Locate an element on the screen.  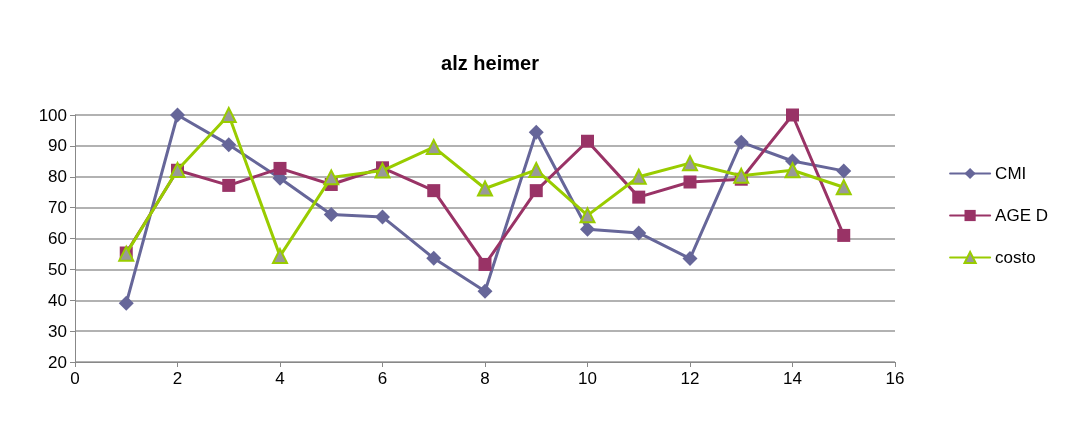
y-tick-label: 20 is located at coordinates (57, 362).